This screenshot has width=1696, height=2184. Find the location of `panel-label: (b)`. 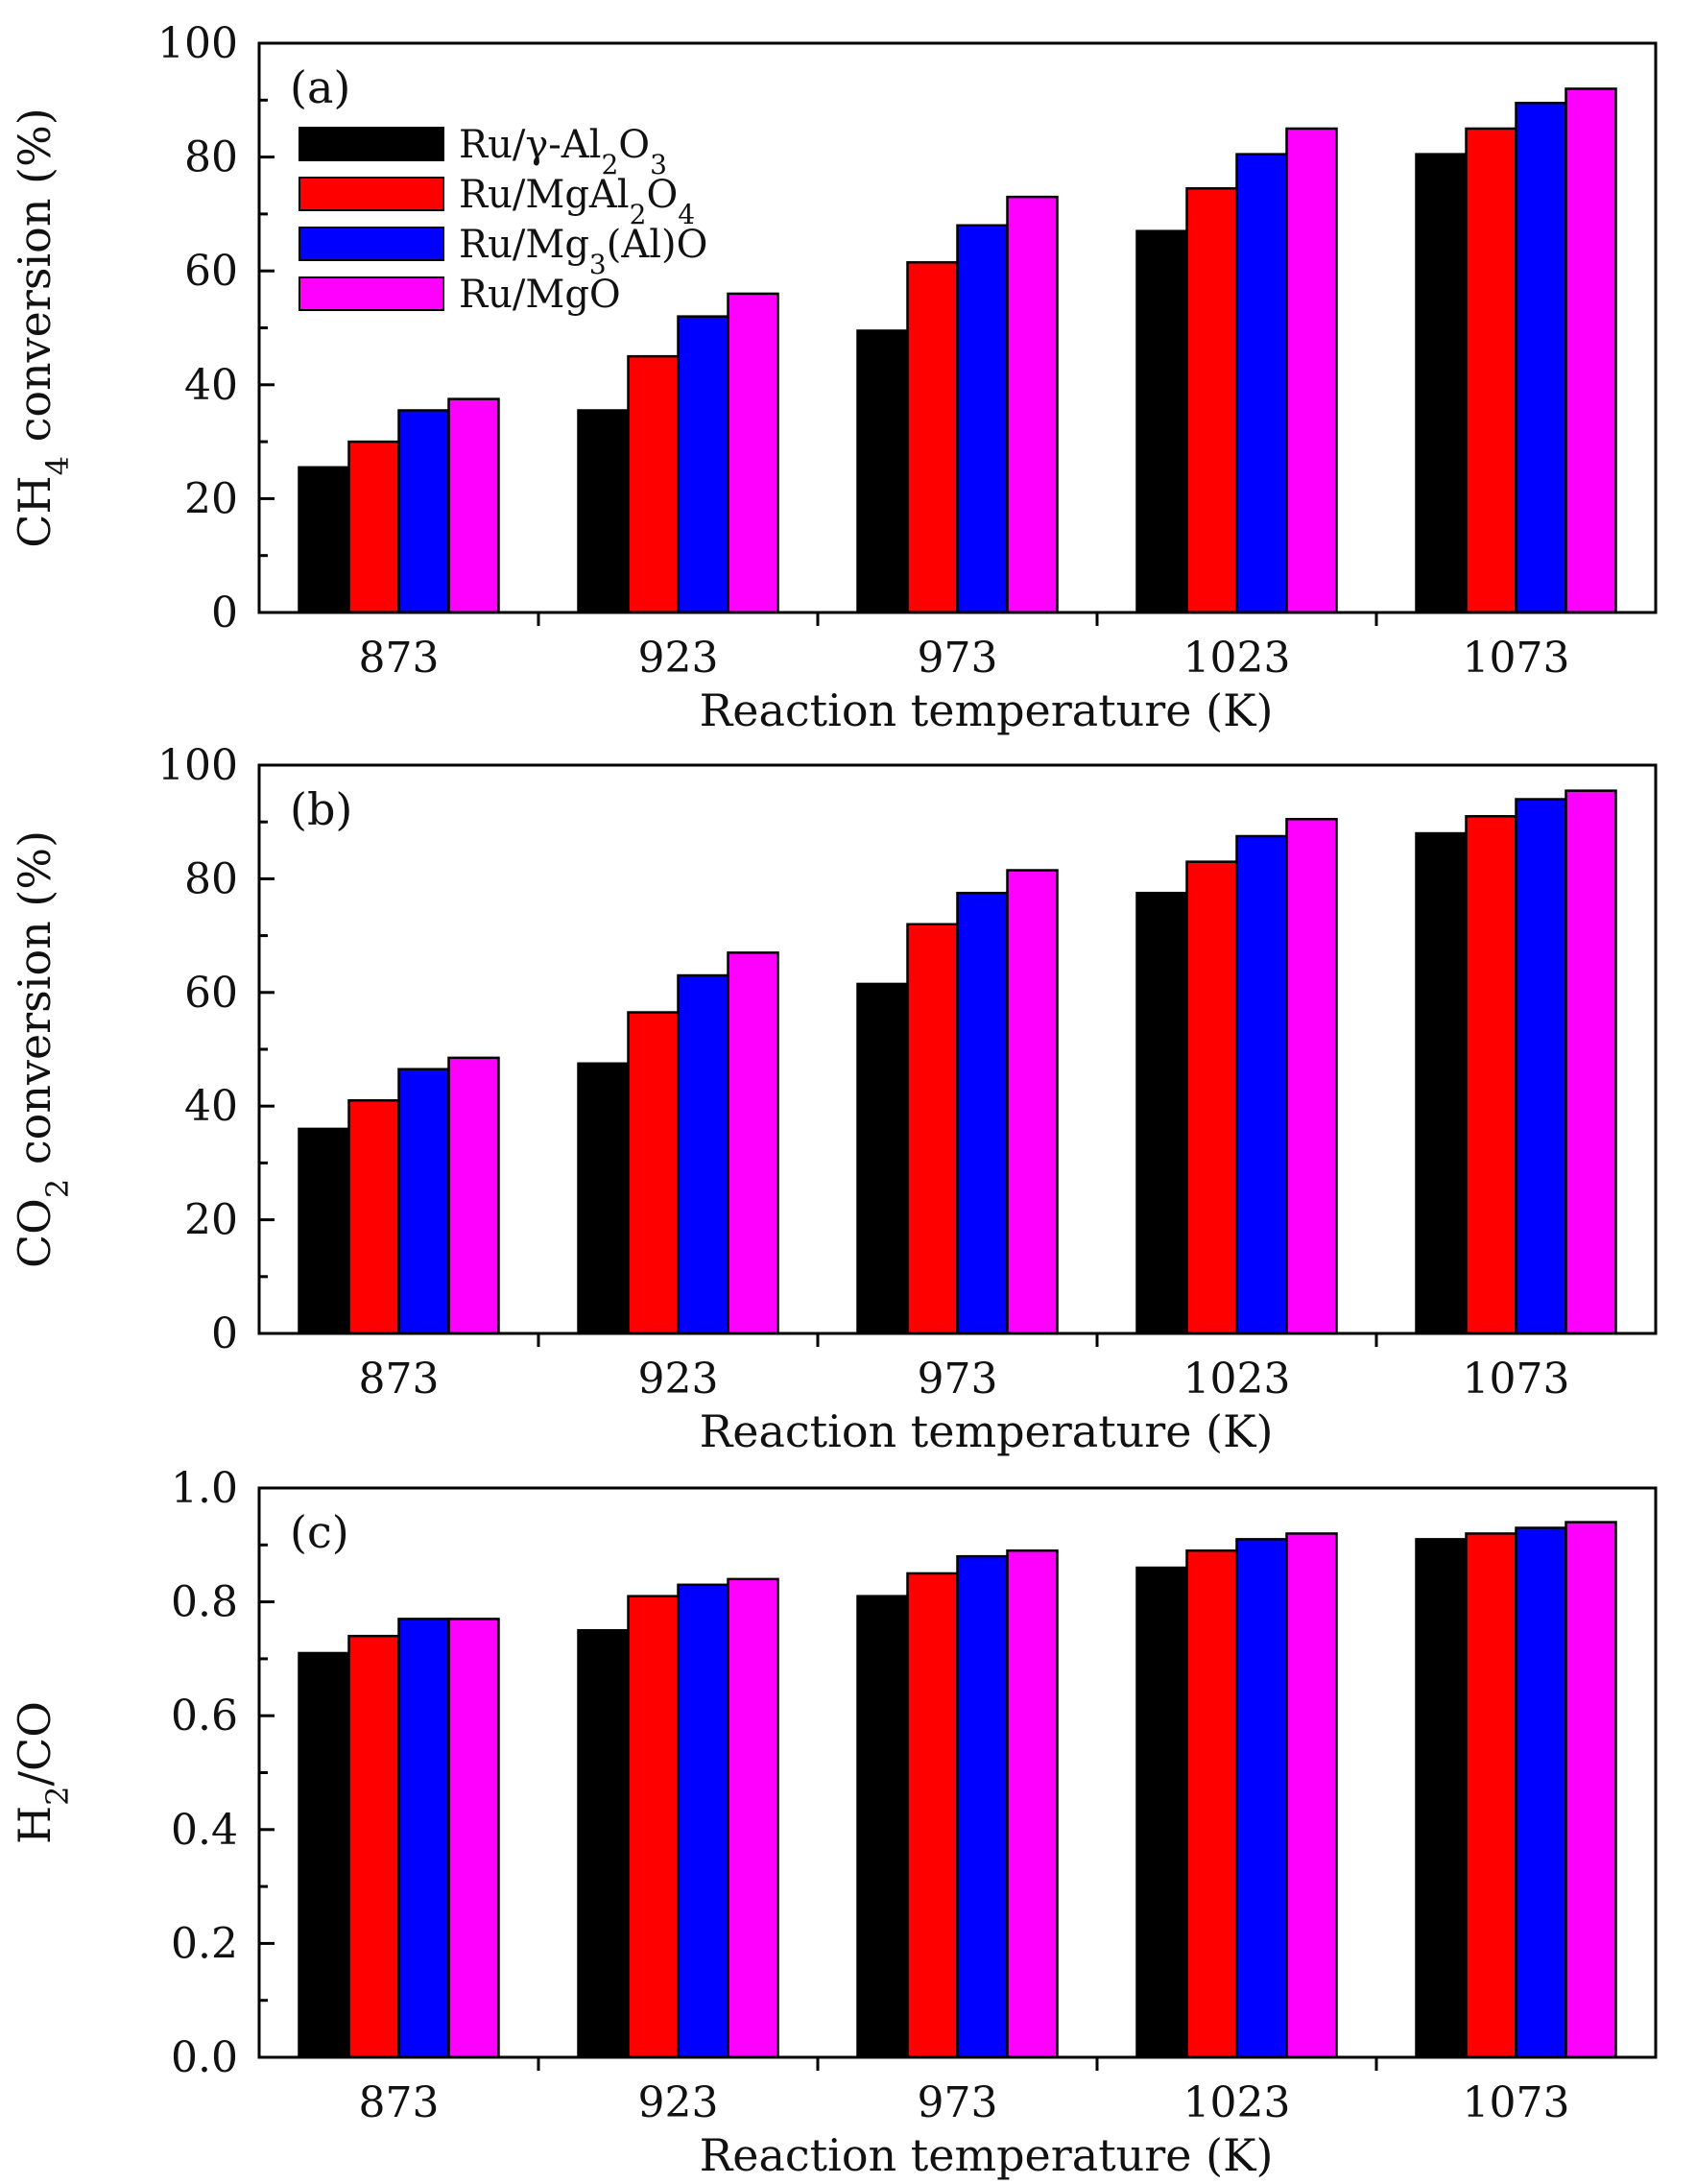

panel-label: (b) is located at coordinates (321, 809).